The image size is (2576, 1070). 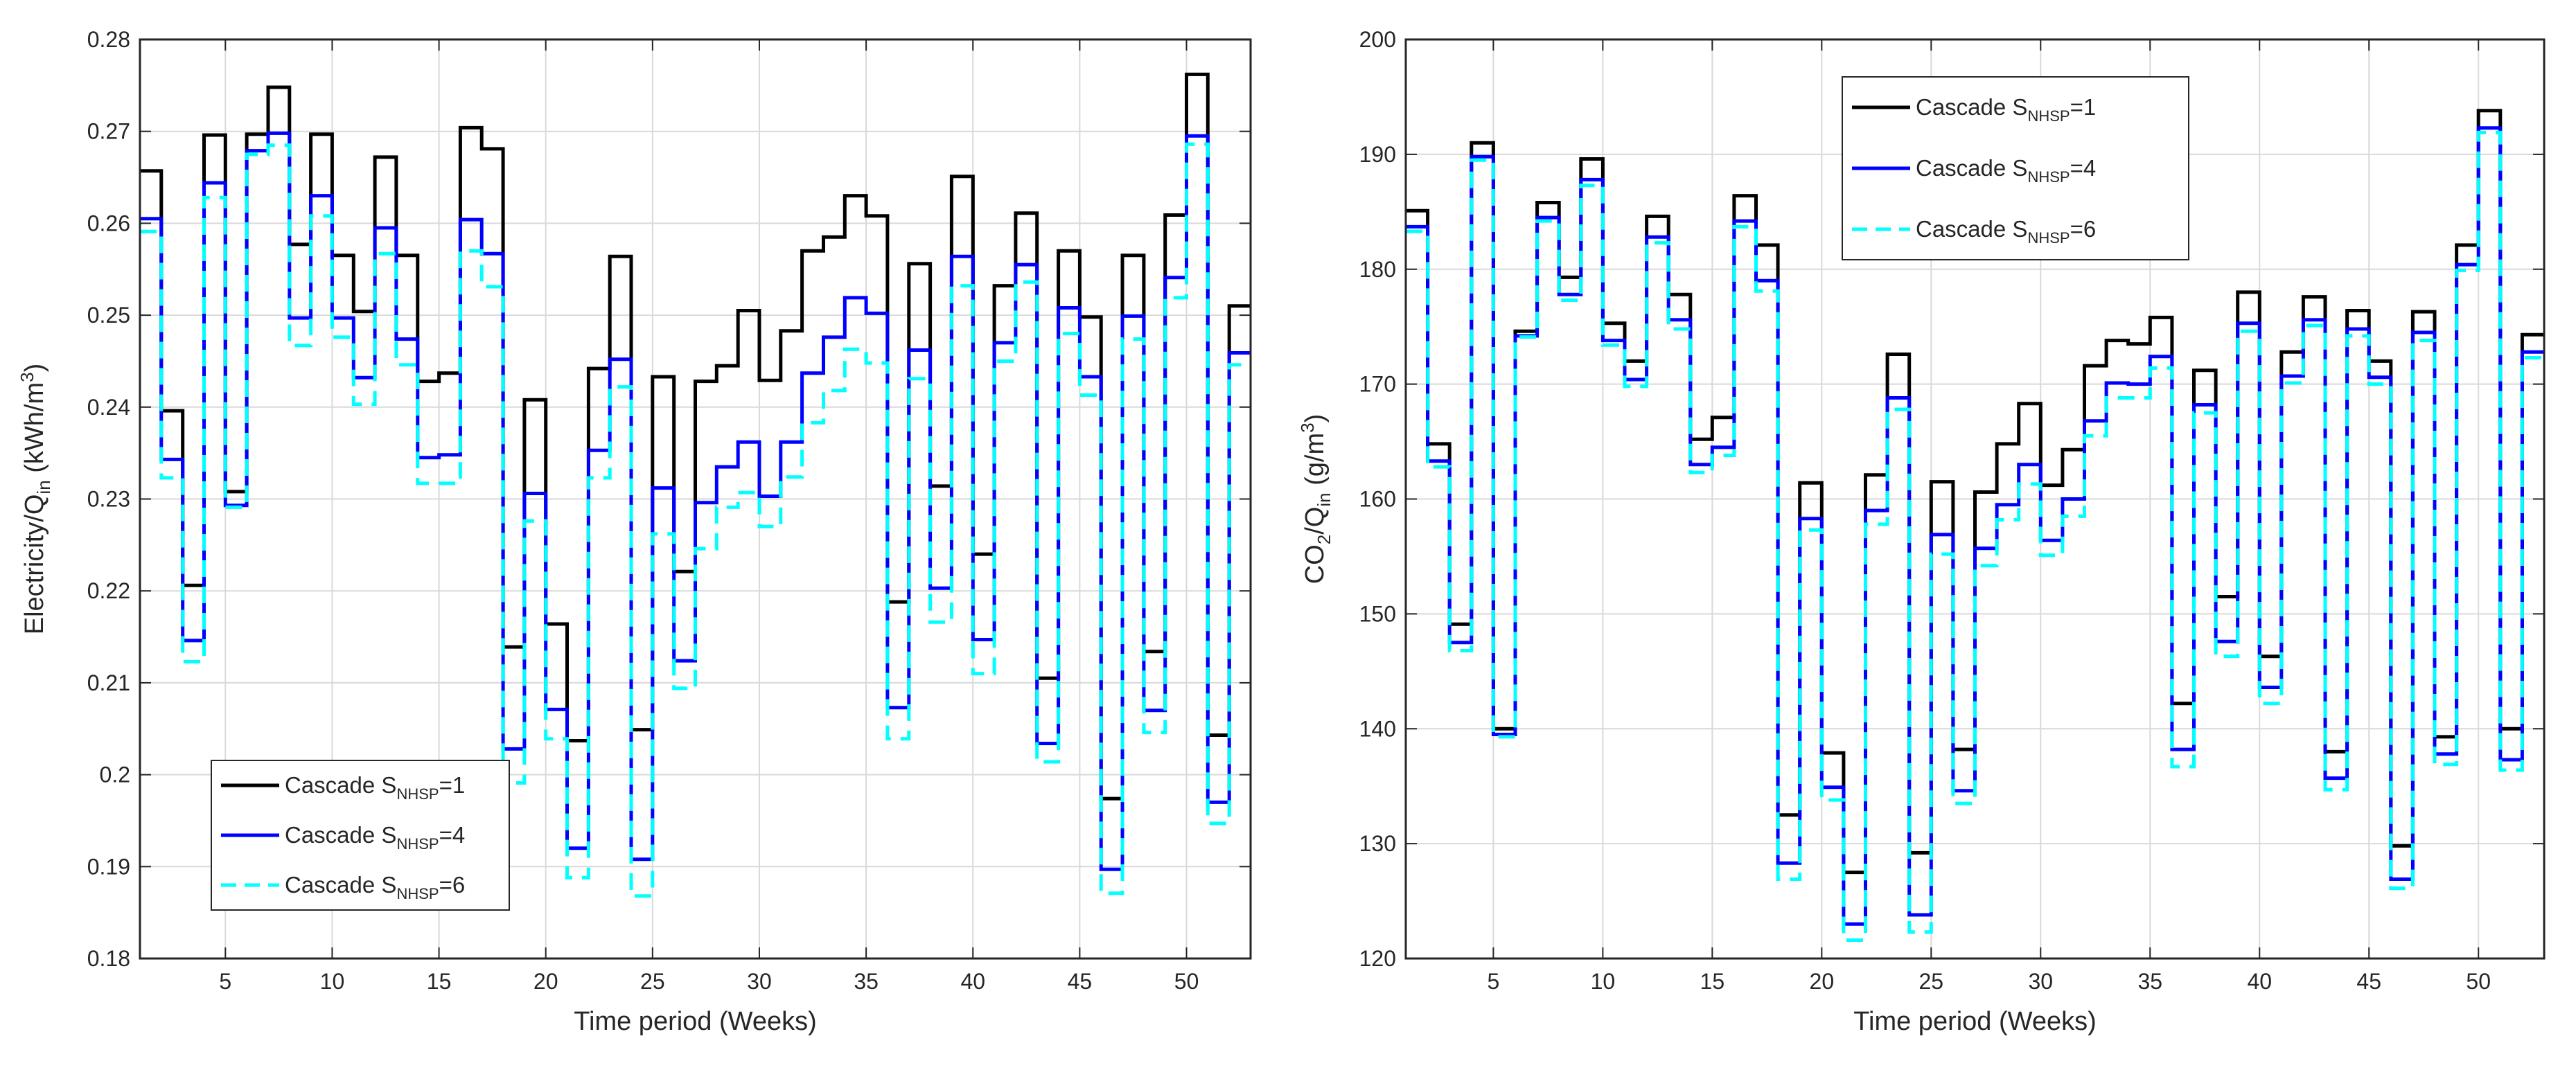 I want to click on y-tick-label: 0.2, so click(x=115, y=775).